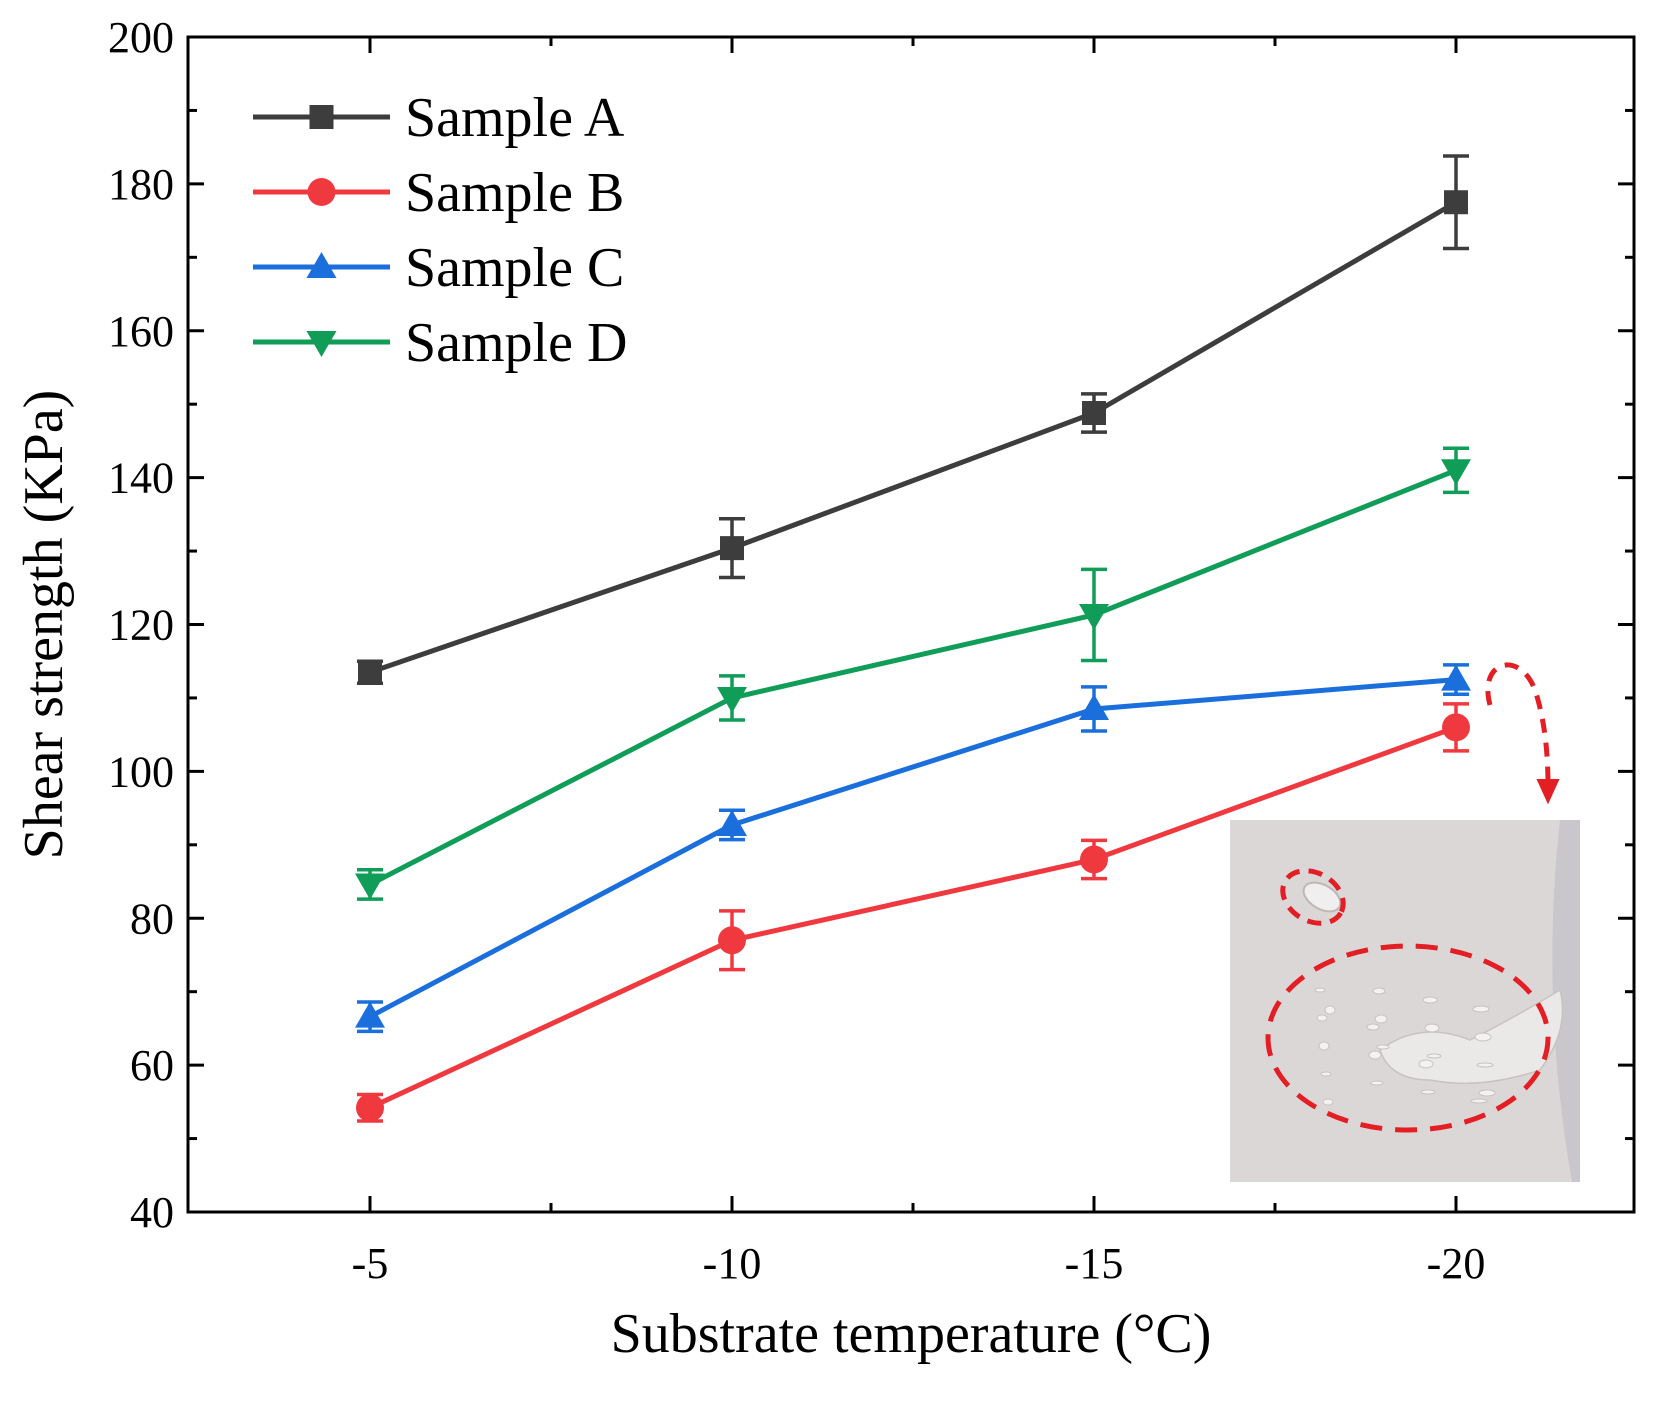  Describe the element at coordinates (1456, 1263) in the screenshot. I see `x-tick-label: -20` at that location.